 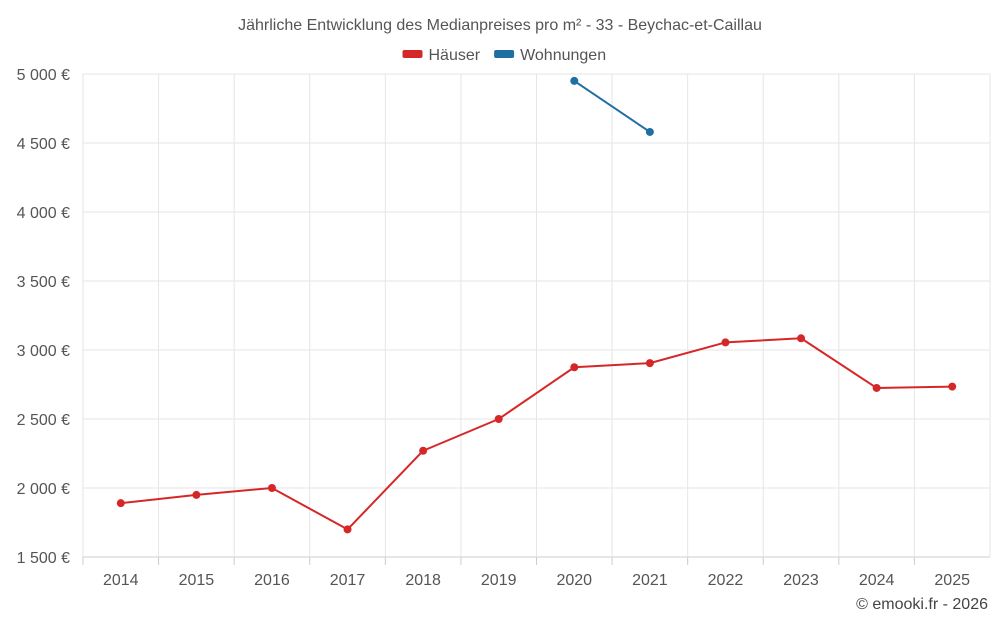 I want to click on legend-label: Häuser, so click(x=455, y=55).